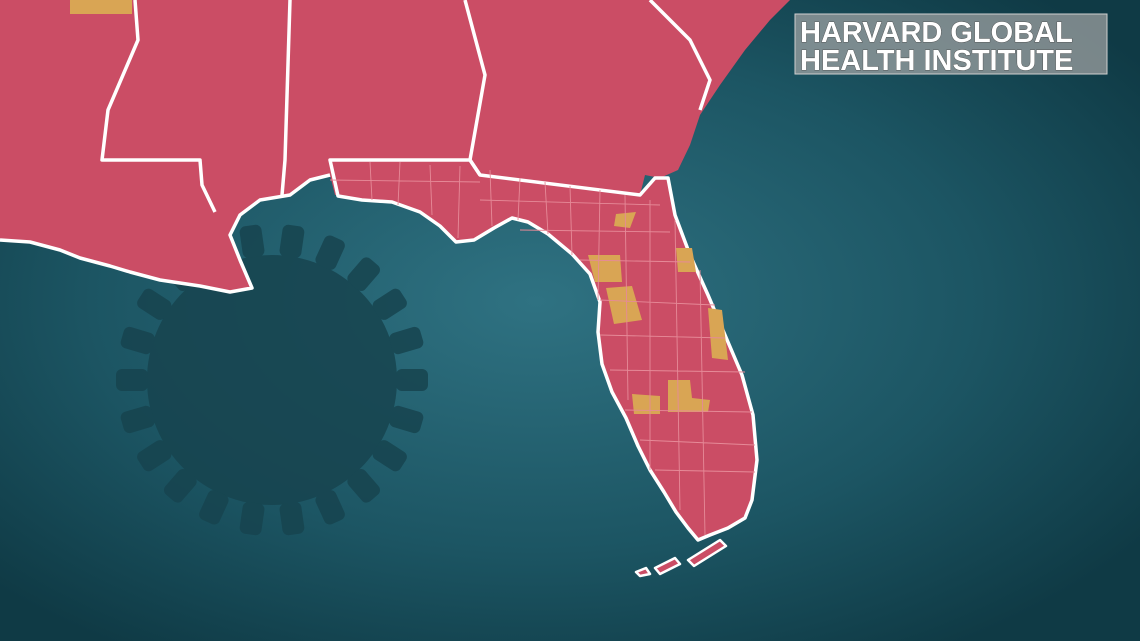  I want to click on label-line: HEALTH INSTITUTE, so click(936, 61).